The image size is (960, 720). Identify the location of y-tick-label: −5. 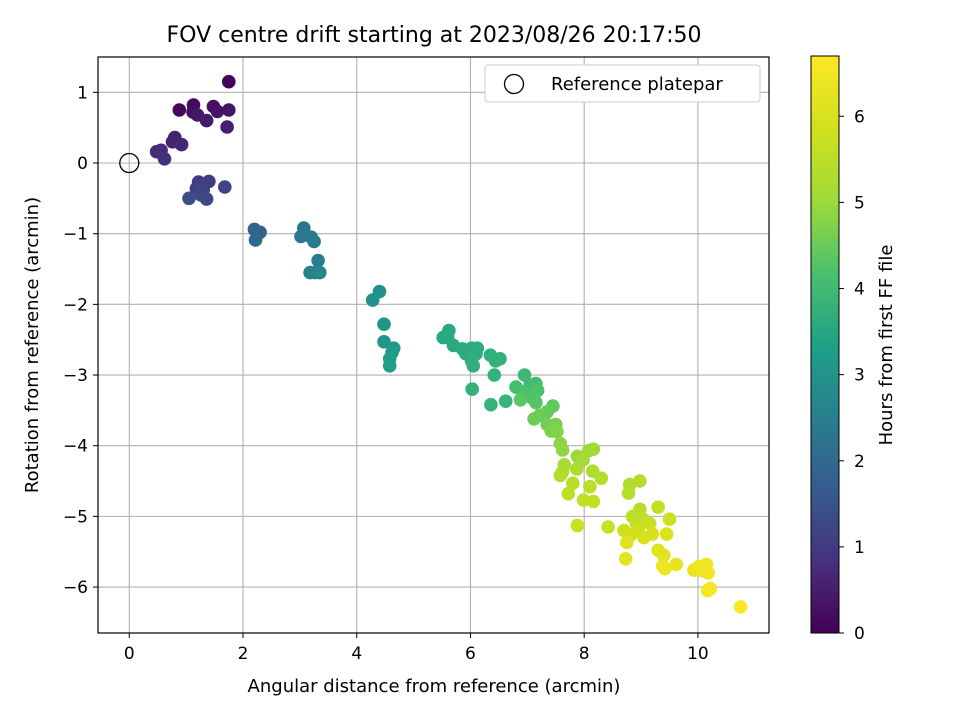
(75, 517).